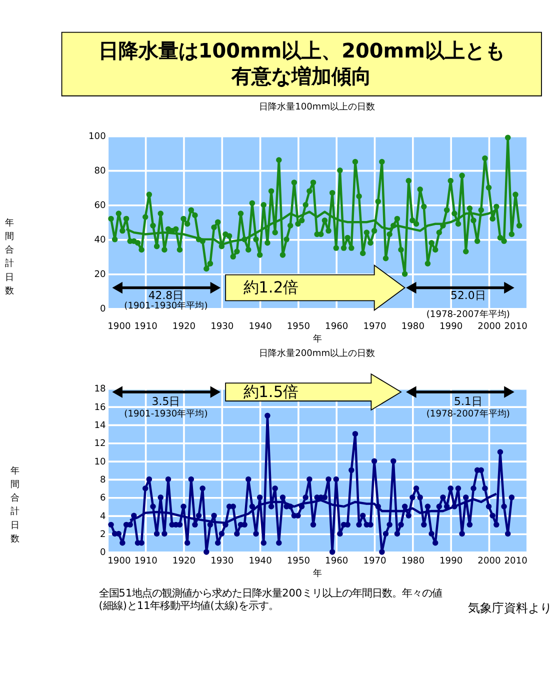 This screenshot has height=696, width=556. I want to click on y-tick-label: 80, so click(100, 171).